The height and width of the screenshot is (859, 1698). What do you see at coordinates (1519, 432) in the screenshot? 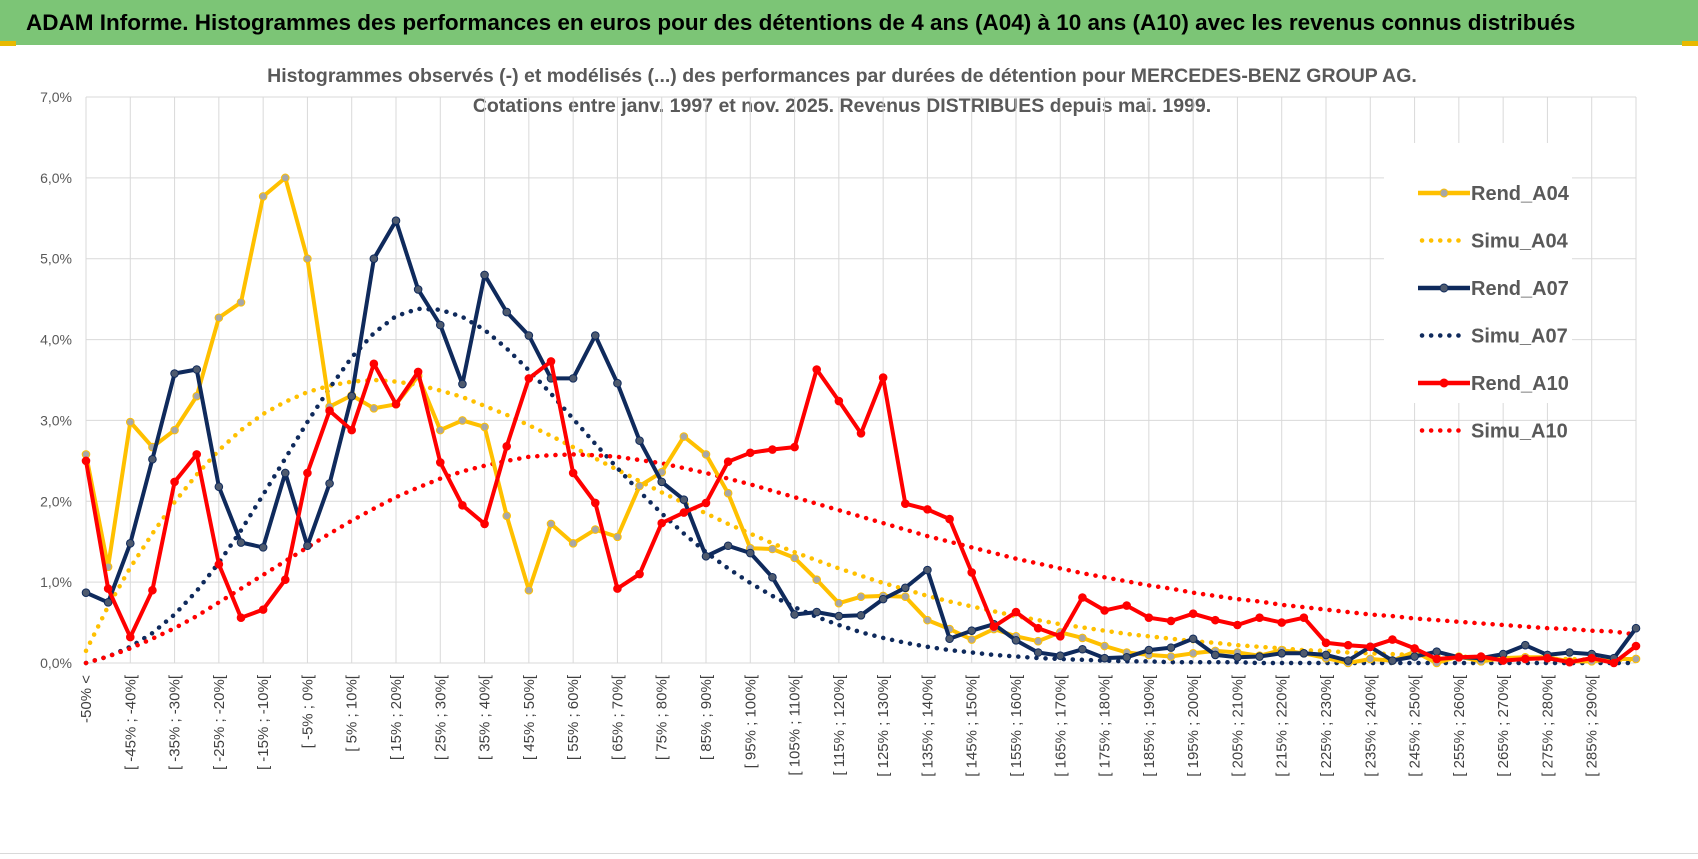
I see `legend-label: Simu_A10` at bounding box center [1519, 432].